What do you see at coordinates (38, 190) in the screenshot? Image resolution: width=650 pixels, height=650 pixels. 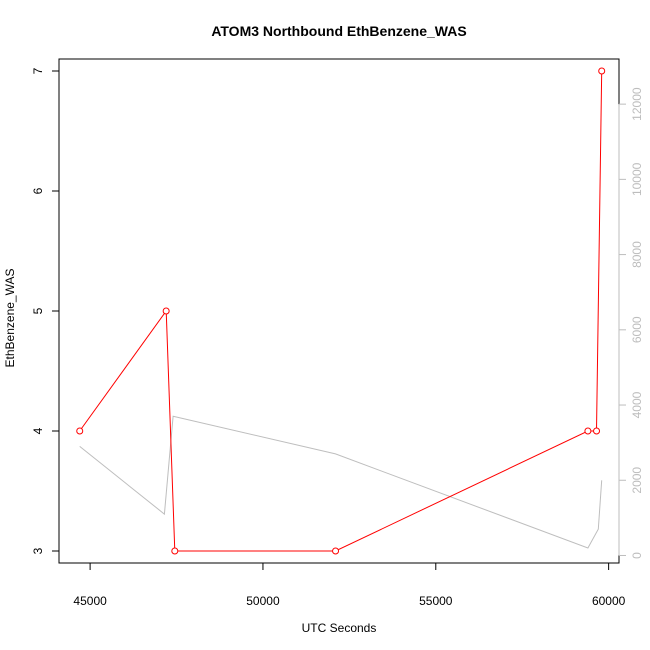 I see `y-tick-label: 6` at bounding box center [38, 190].